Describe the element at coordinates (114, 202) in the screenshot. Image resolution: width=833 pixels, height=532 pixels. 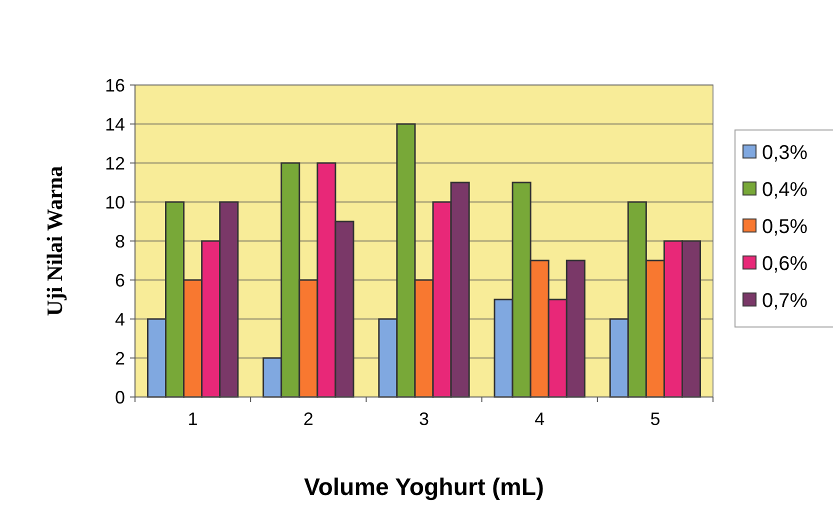
I see `y-tick-label: 10` at that location.